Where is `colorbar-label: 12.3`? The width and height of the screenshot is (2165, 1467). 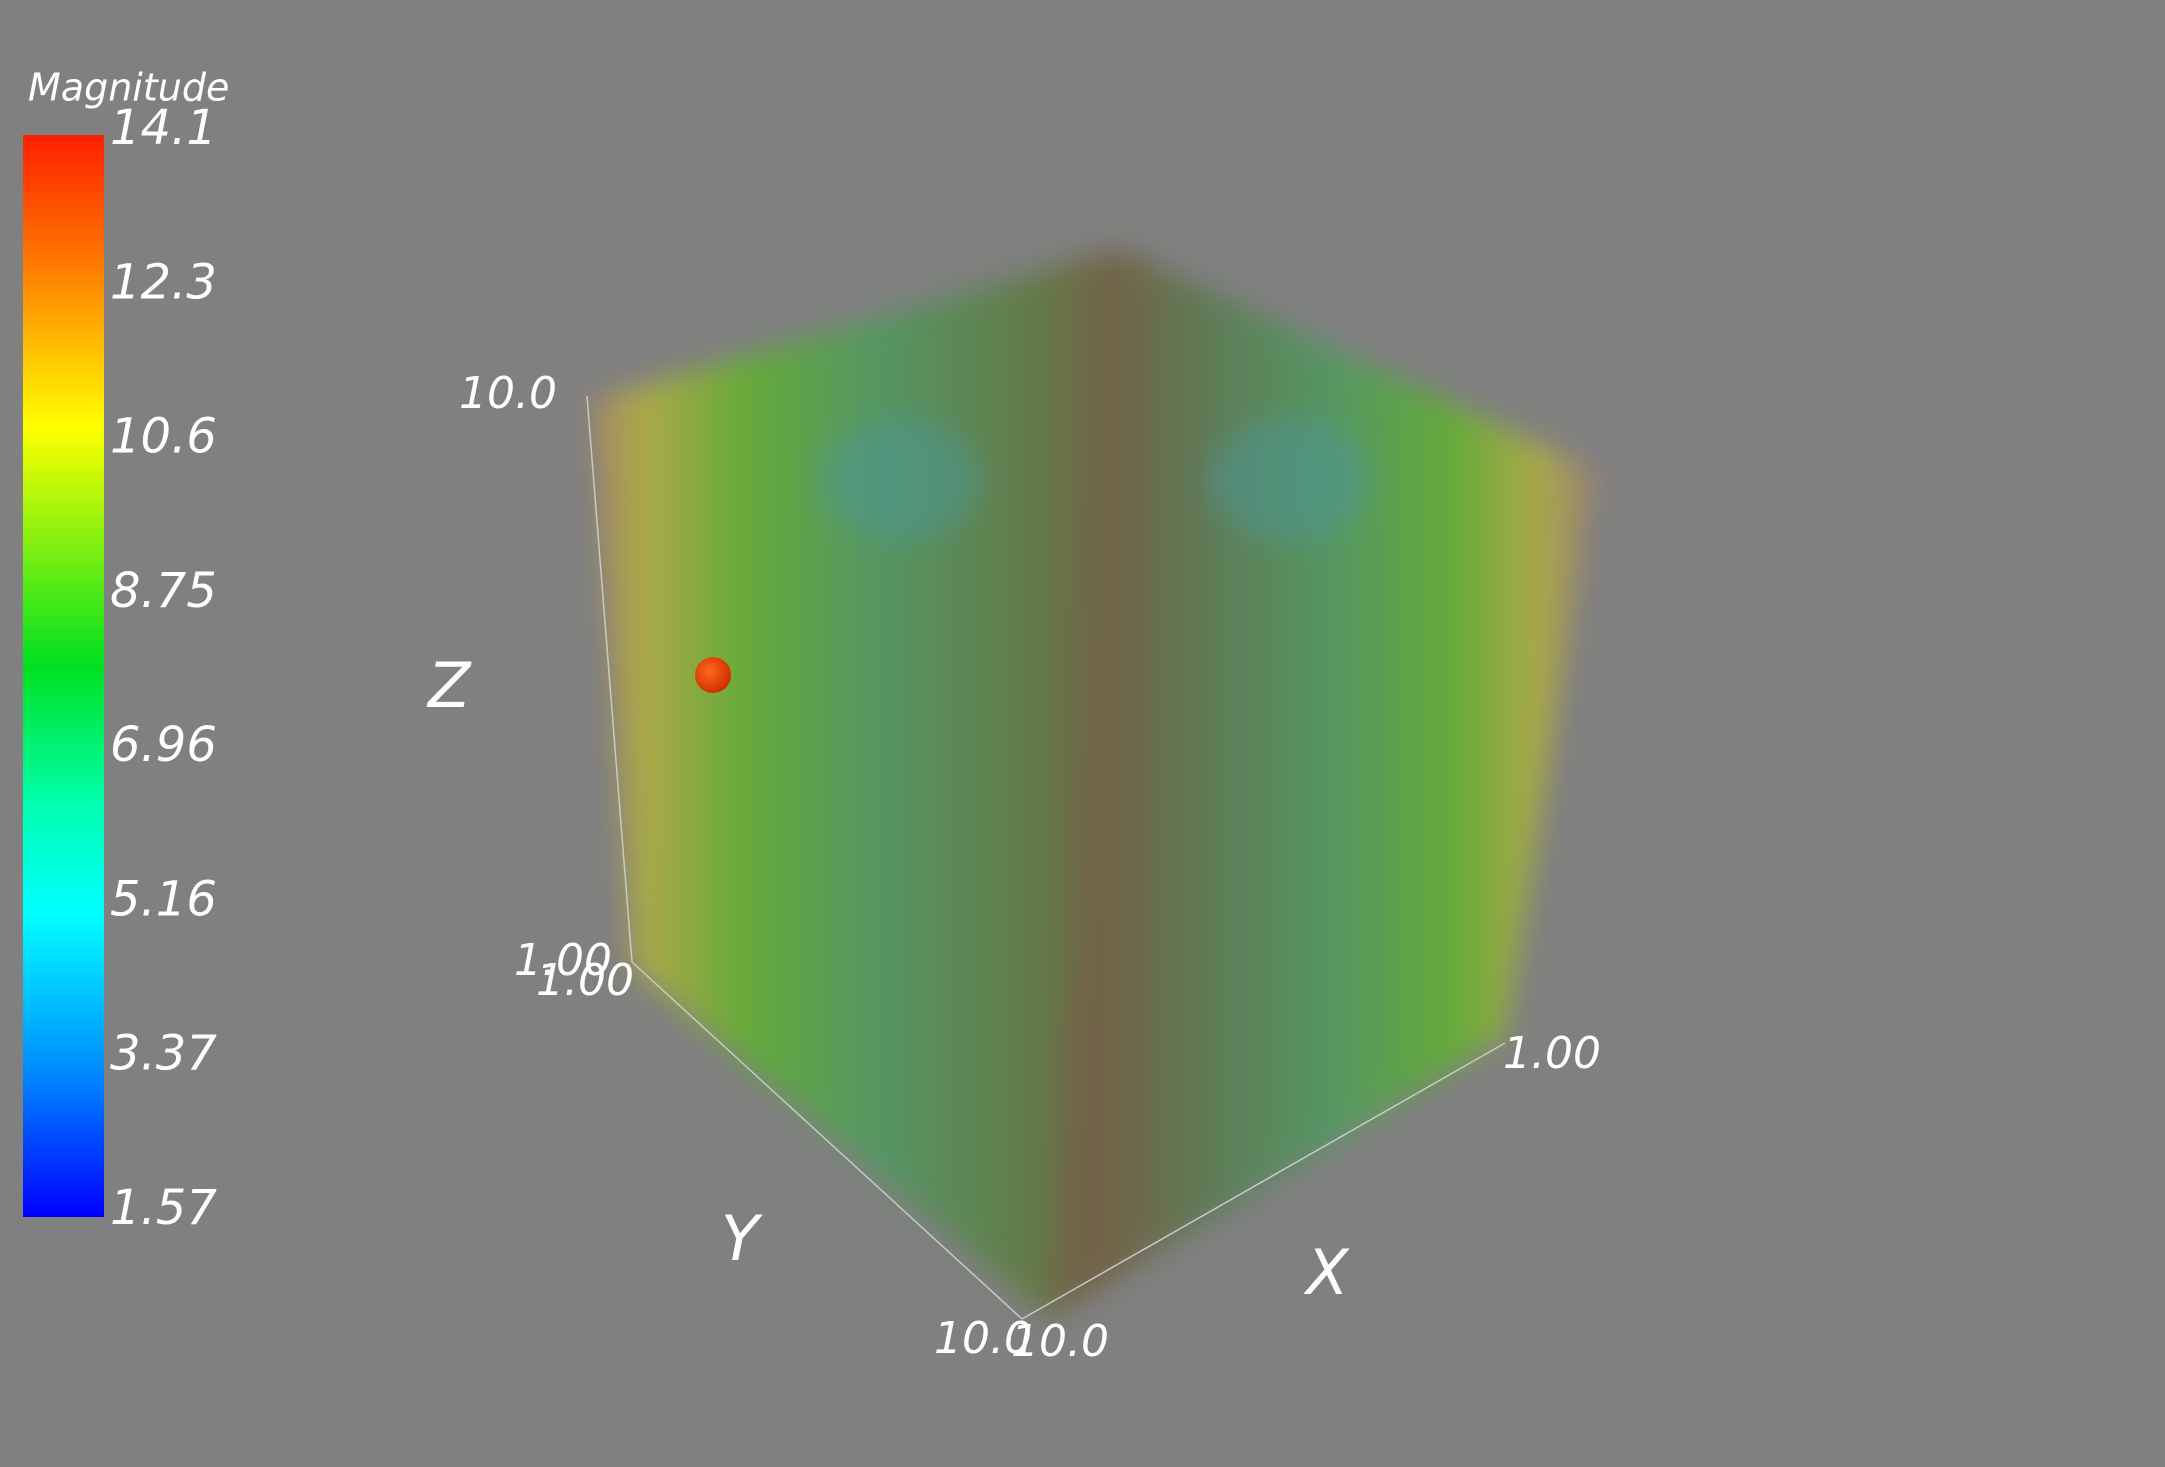 colorbar-label: 12.3 is located at coordinates (163, 282).